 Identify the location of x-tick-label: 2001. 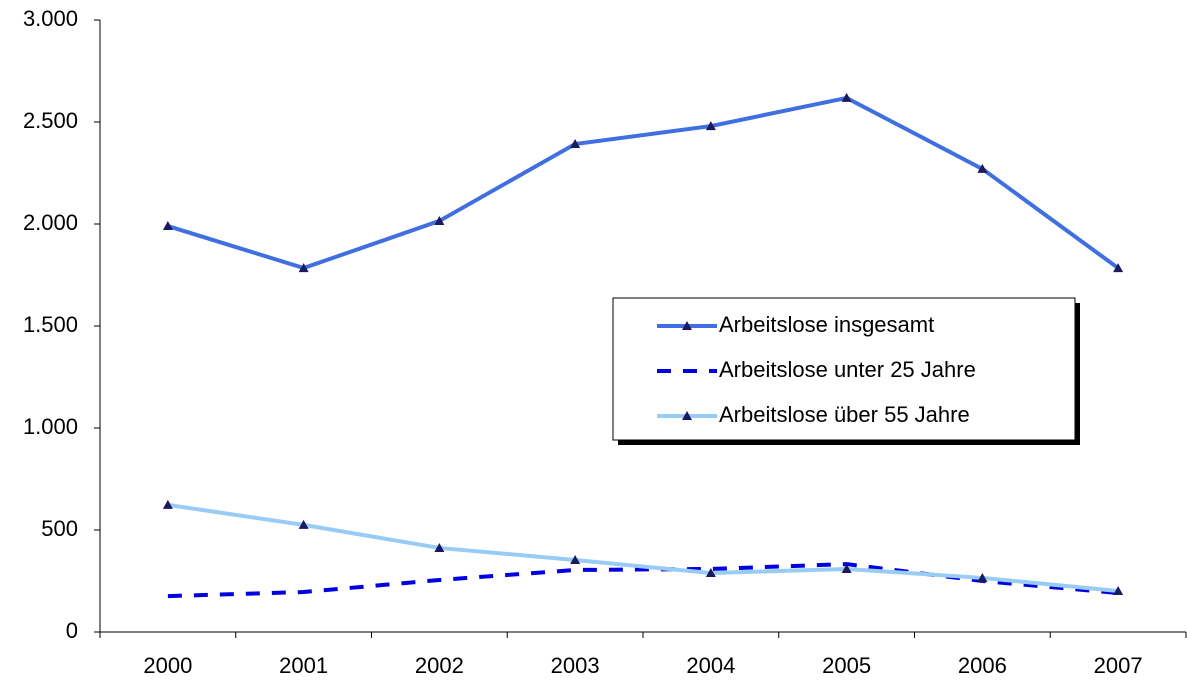
(303, 665).